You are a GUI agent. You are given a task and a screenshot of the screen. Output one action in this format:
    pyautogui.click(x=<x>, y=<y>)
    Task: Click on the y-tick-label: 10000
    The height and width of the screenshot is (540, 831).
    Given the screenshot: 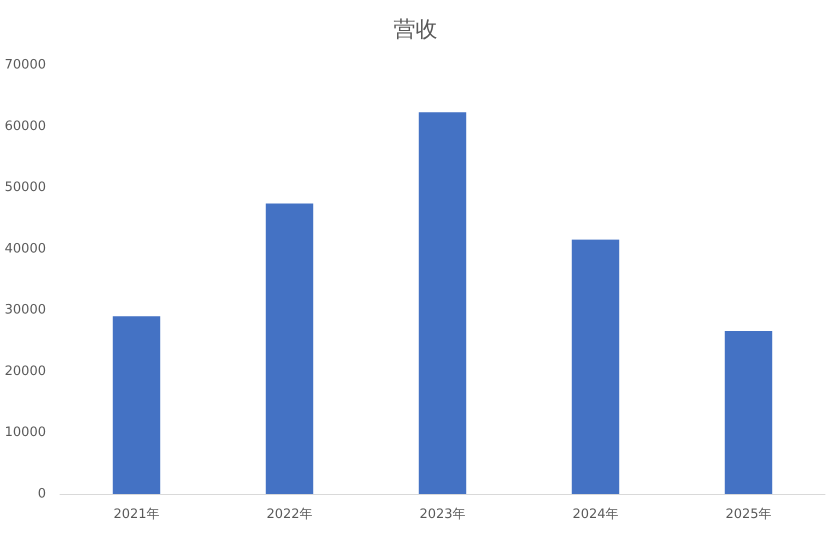 What is the action you would take?
    pyautogui.click(x=25, y=432)
    